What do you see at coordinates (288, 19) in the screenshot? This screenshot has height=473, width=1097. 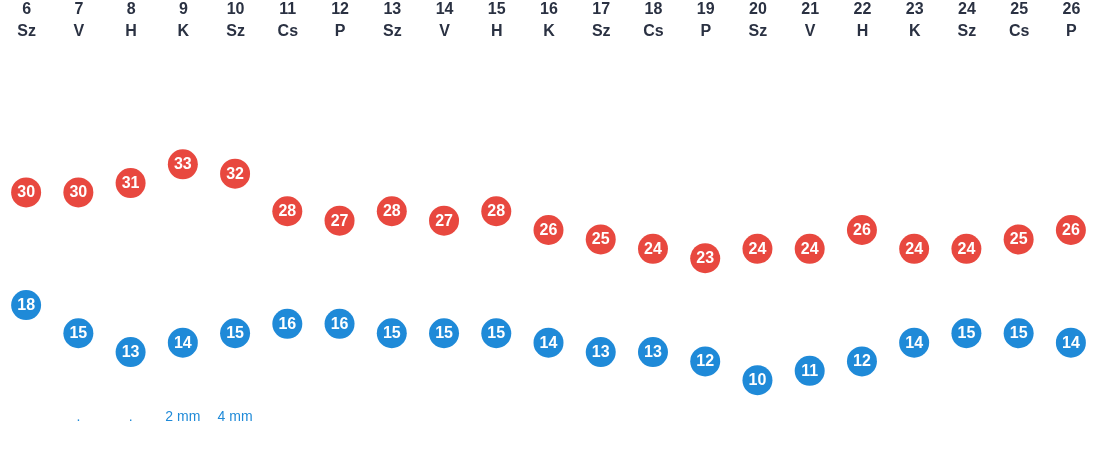 I see `x-tick-label: 11 Cs` at bounding box center [288, 19].